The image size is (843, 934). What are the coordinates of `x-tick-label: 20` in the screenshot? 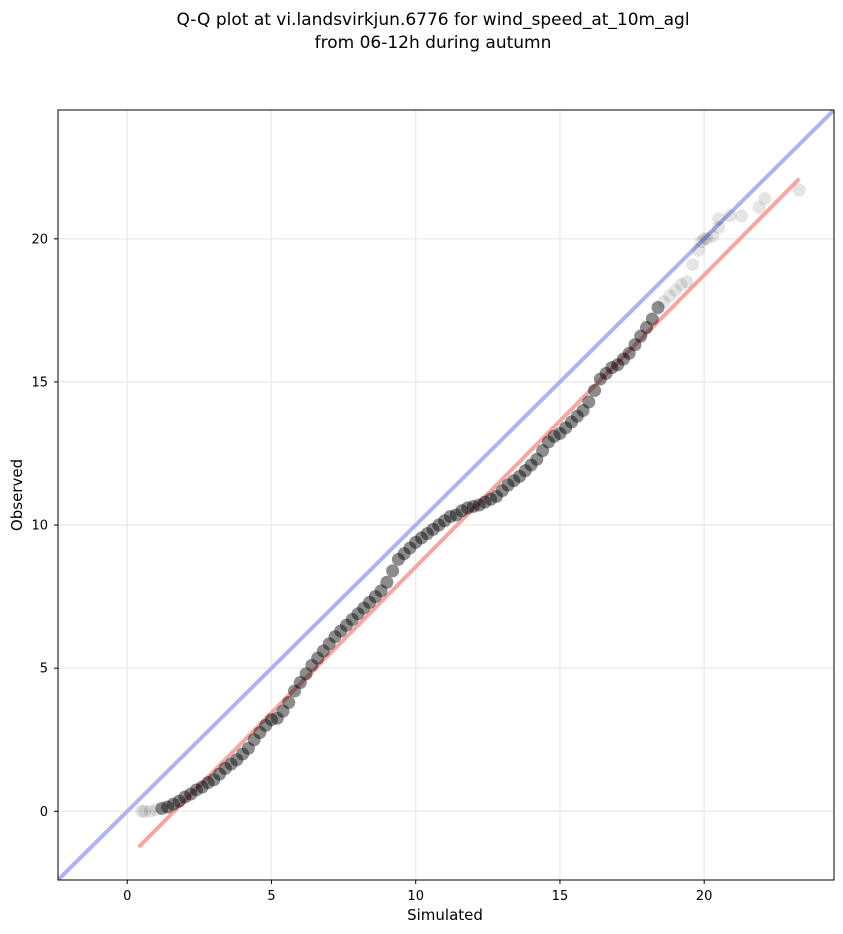 It's located at (704, 896).